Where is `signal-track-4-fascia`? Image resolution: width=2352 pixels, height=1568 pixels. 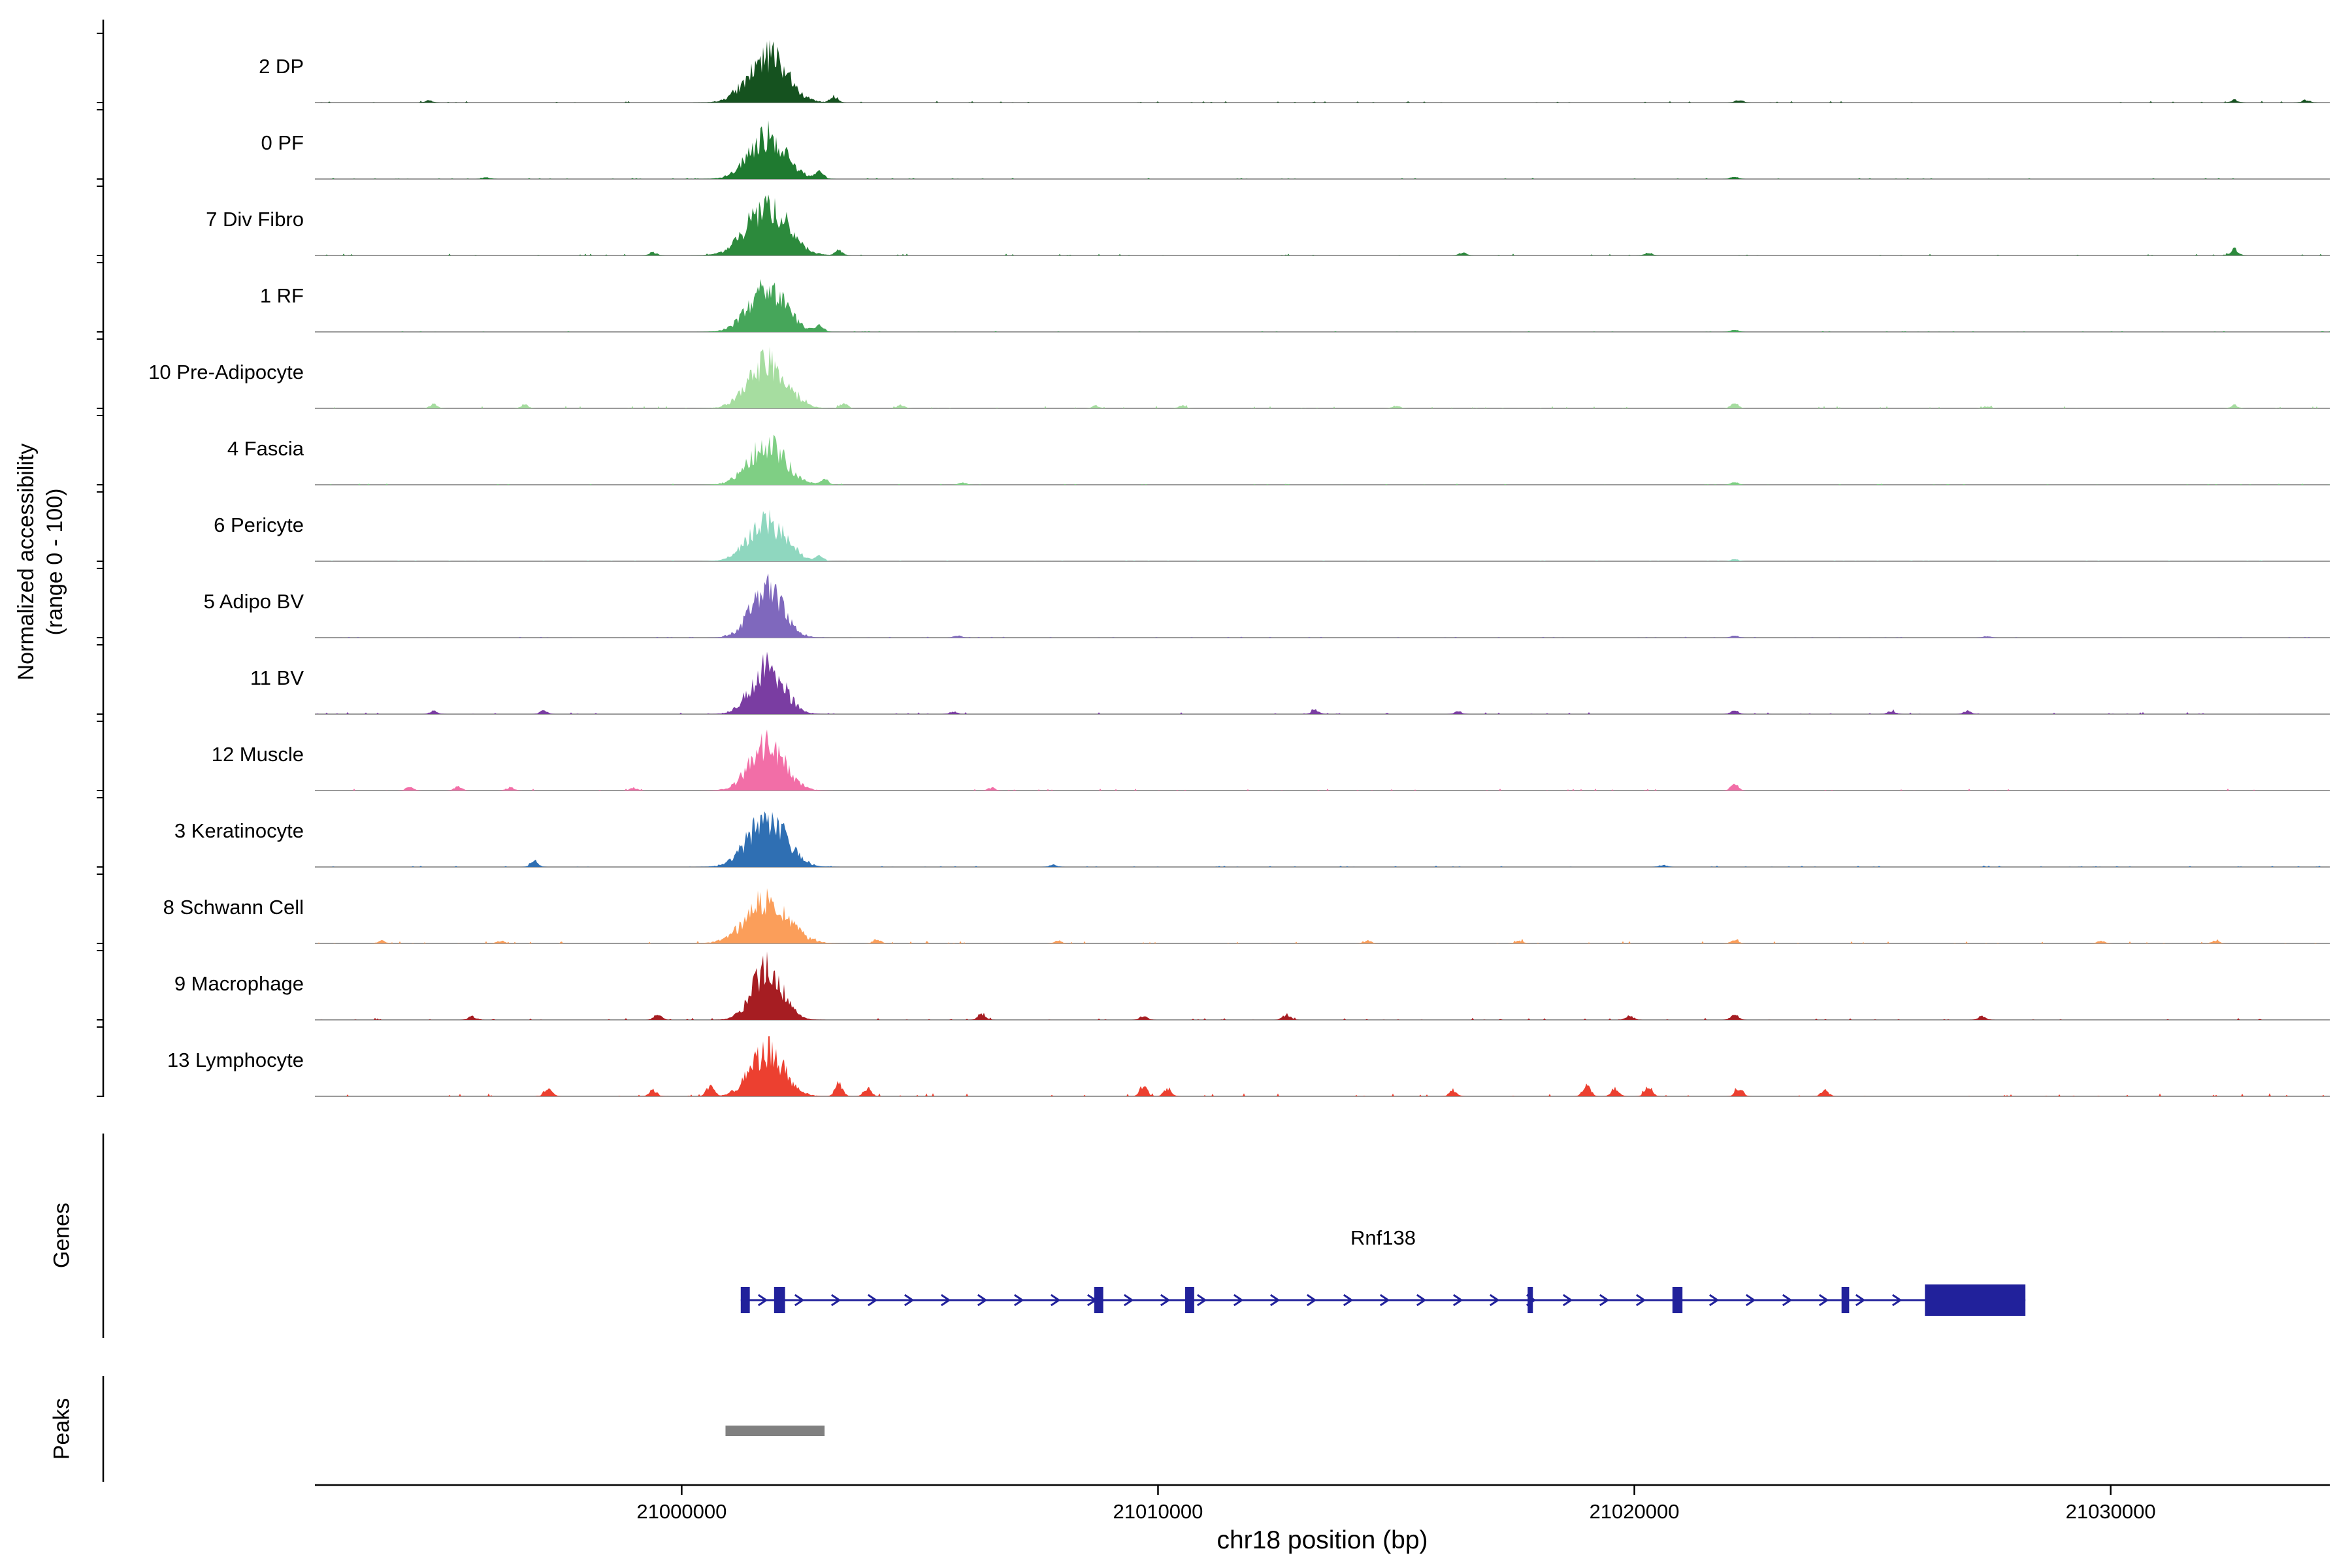
signal-track-4-fascia is located at coordinates (1322, 459).